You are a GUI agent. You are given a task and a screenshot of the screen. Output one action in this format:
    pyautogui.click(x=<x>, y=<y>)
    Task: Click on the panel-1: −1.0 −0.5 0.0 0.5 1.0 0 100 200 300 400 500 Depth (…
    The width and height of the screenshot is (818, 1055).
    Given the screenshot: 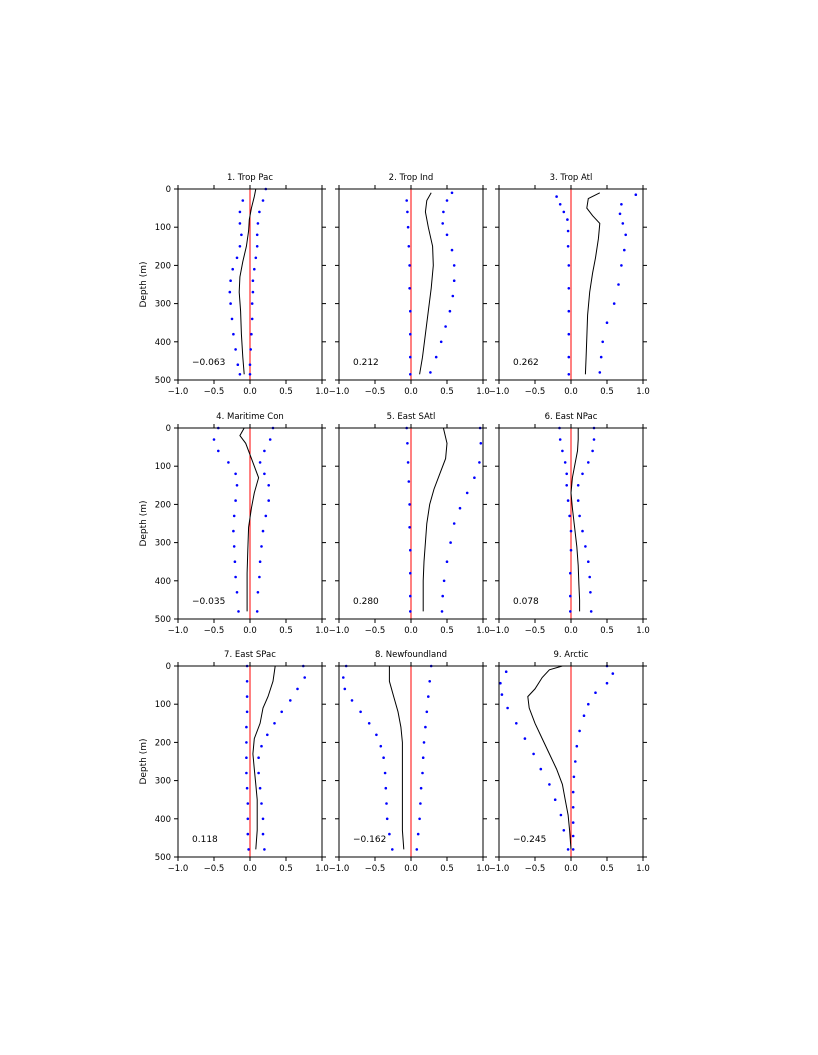 What is the action you would take?
    pyautogui.click(x=234, y=285)
    